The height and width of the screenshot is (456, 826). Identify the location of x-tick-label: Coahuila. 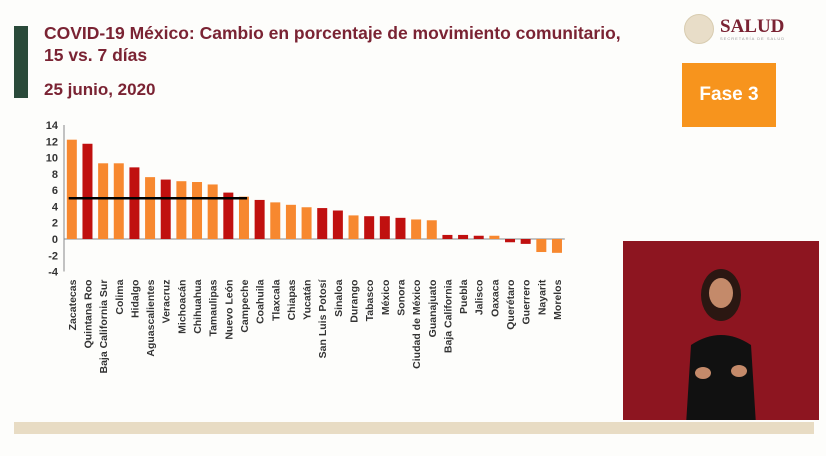
(261, 301).